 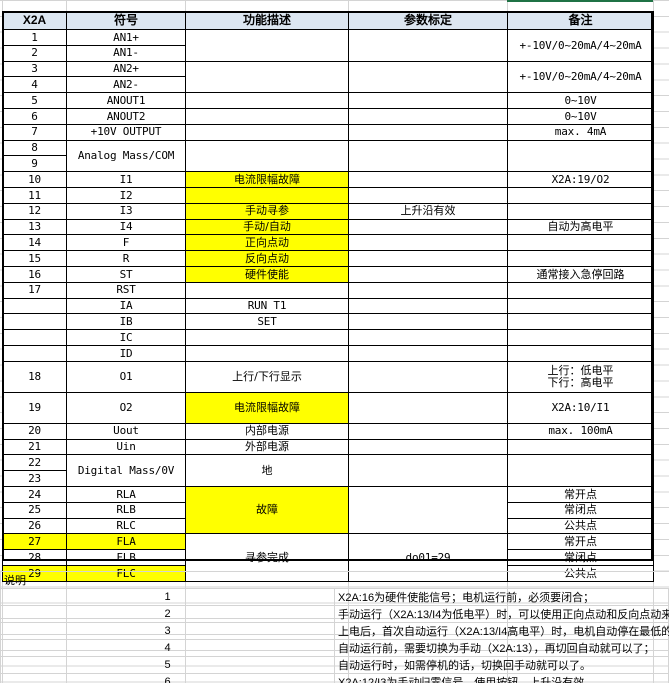 I want to click on cell-remark: 通常接入急停回路, so click(x=580, y=274).